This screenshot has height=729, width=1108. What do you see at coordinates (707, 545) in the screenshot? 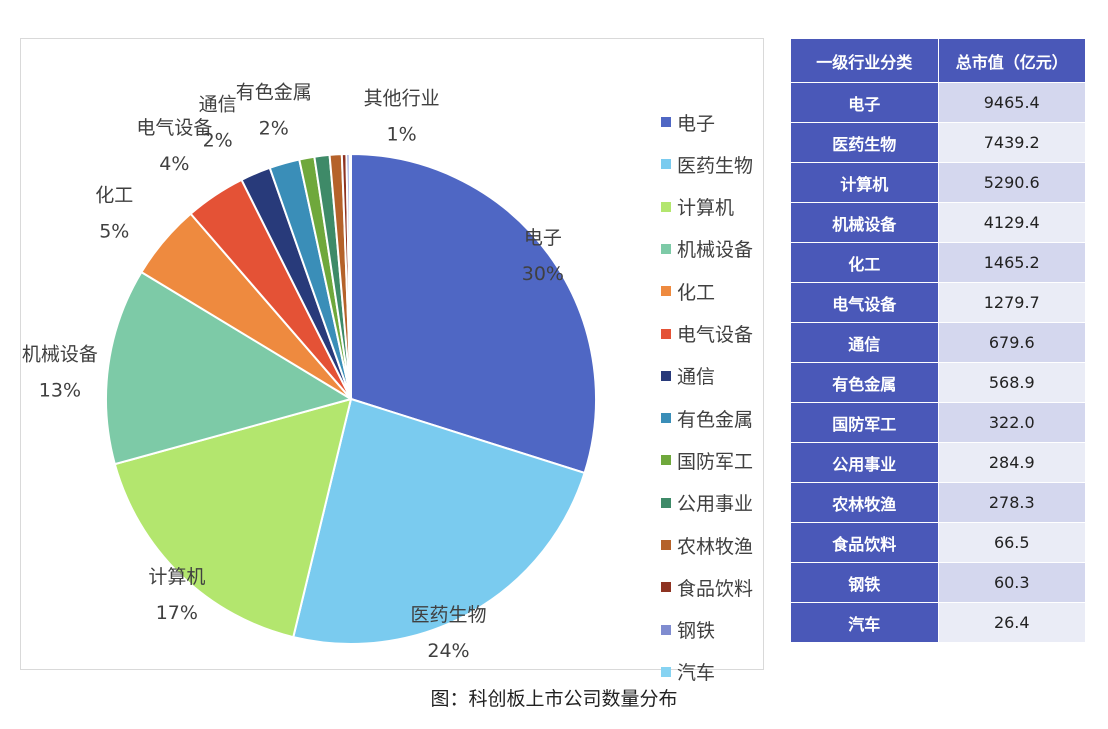
I see `legend-item: 农林牧渔` at bounding box center [707, 545].